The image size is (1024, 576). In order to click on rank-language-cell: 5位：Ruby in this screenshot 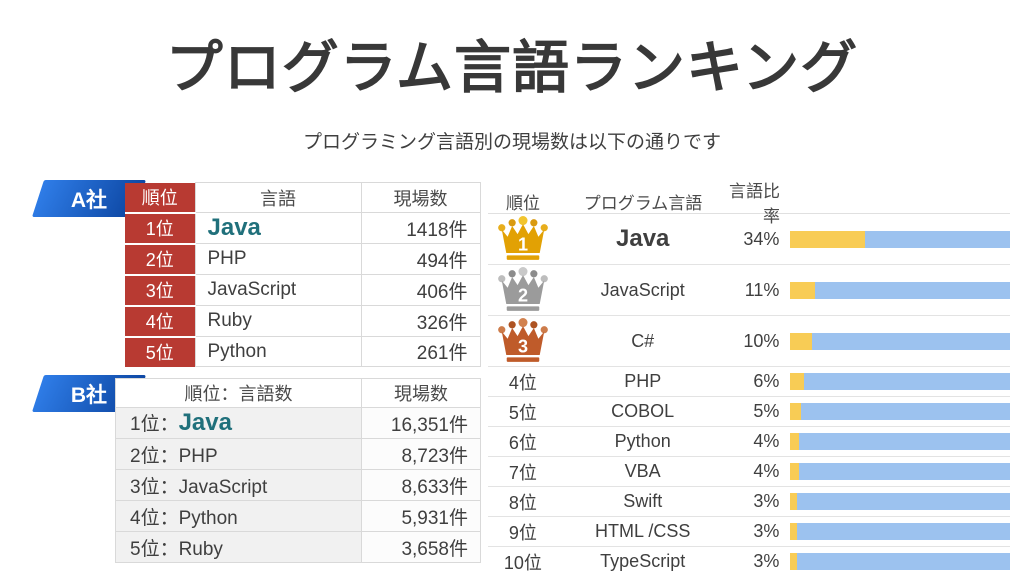, I will do `click(238, 547)`.